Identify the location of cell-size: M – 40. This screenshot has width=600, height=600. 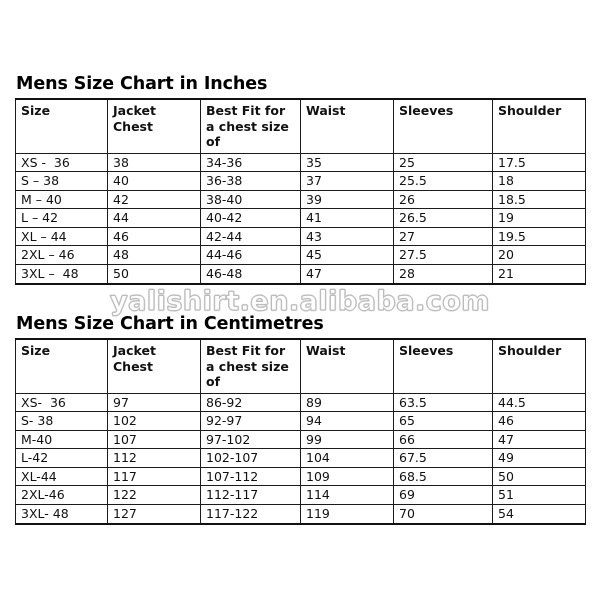
(61, 199).